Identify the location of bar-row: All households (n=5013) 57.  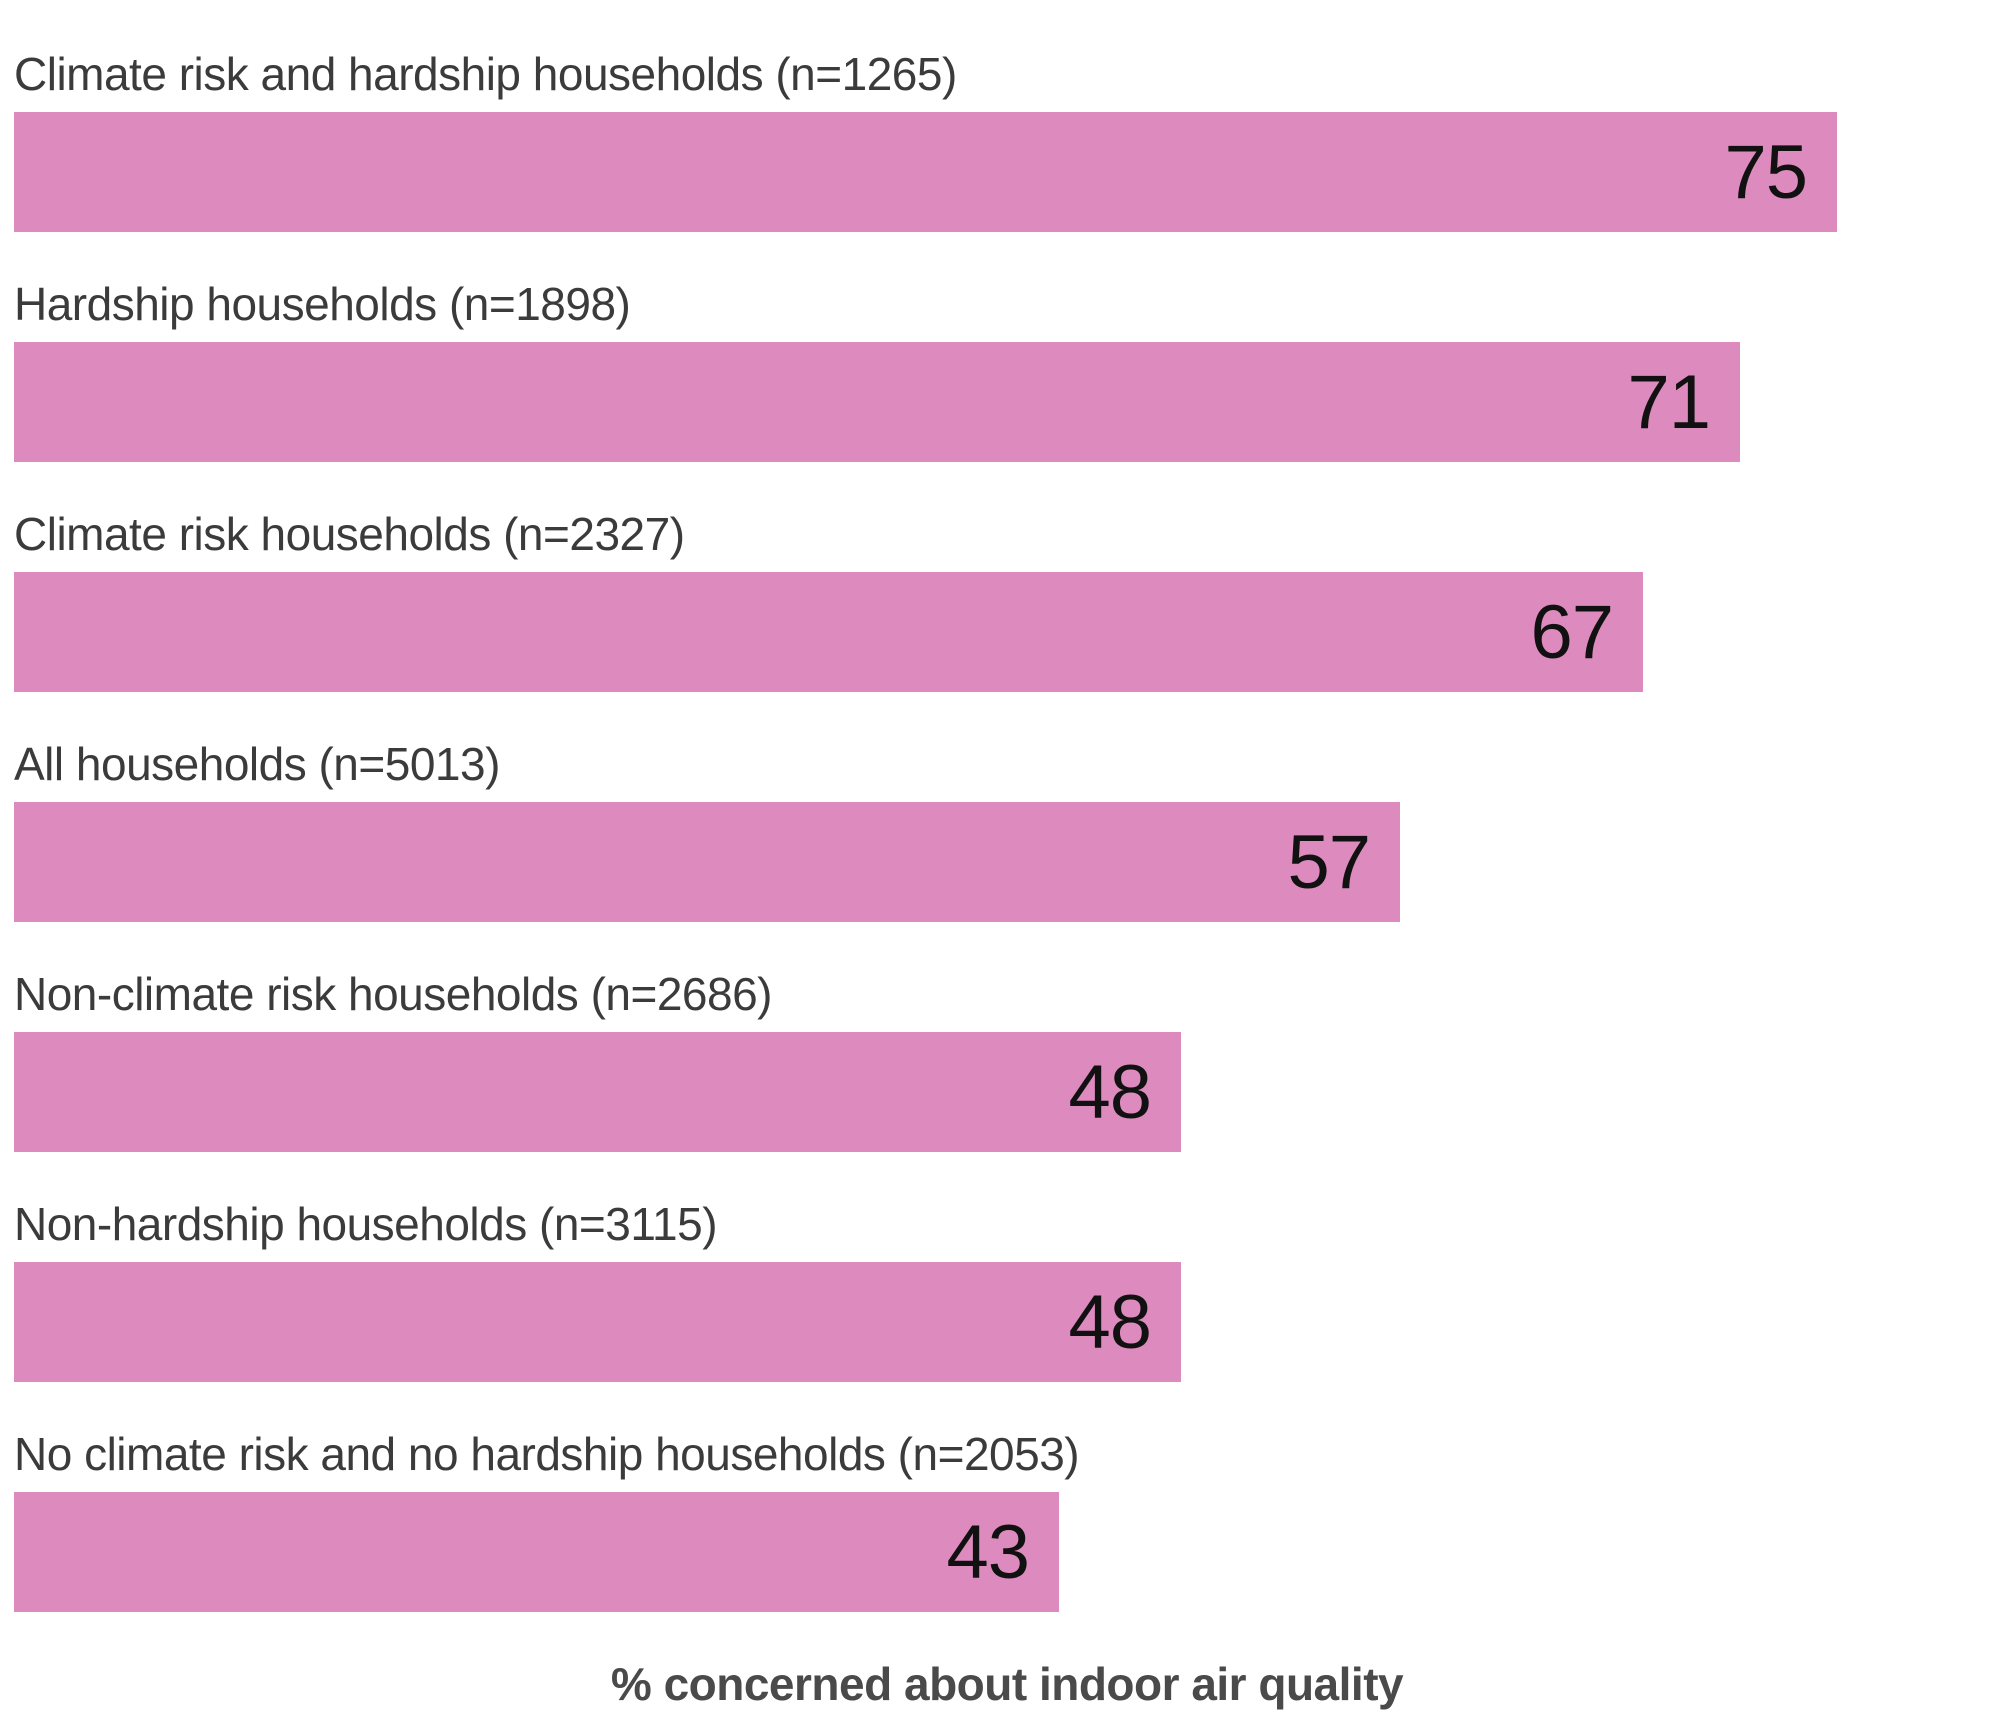
(1007, 829).